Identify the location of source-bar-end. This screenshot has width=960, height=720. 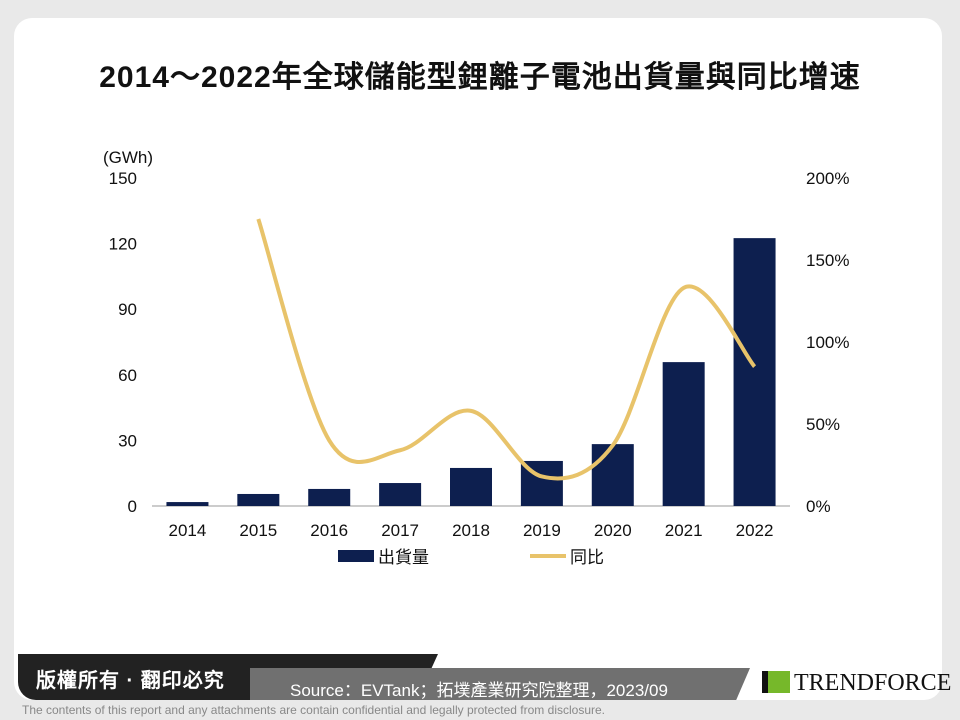
(577, 684).